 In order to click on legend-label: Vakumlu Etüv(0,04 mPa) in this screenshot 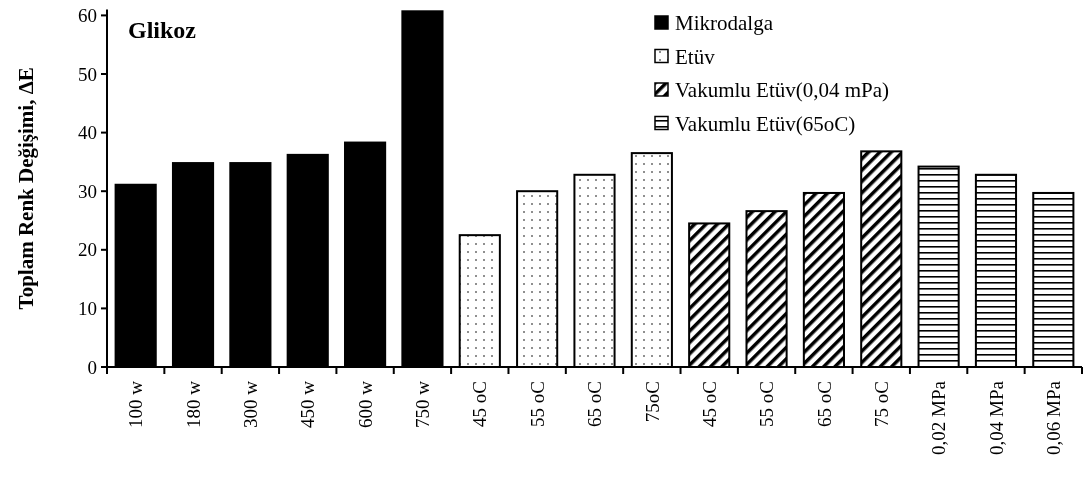, I will do `click(782, 90)`.